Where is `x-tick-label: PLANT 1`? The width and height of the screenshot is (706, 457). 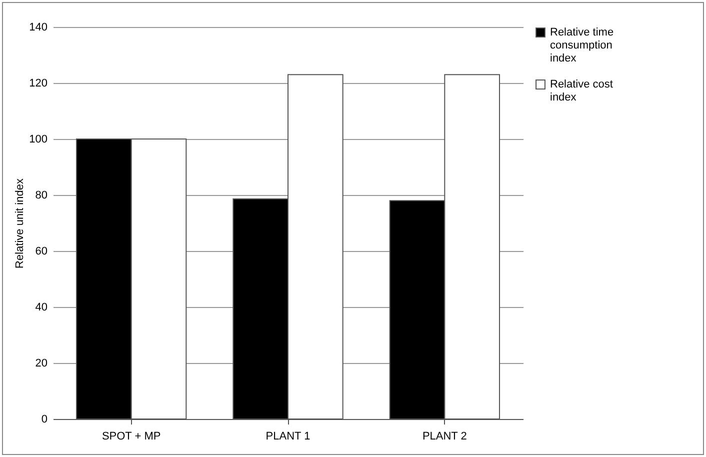
x-tick-label: PLANT 1 is located at coordinates (288, 436).